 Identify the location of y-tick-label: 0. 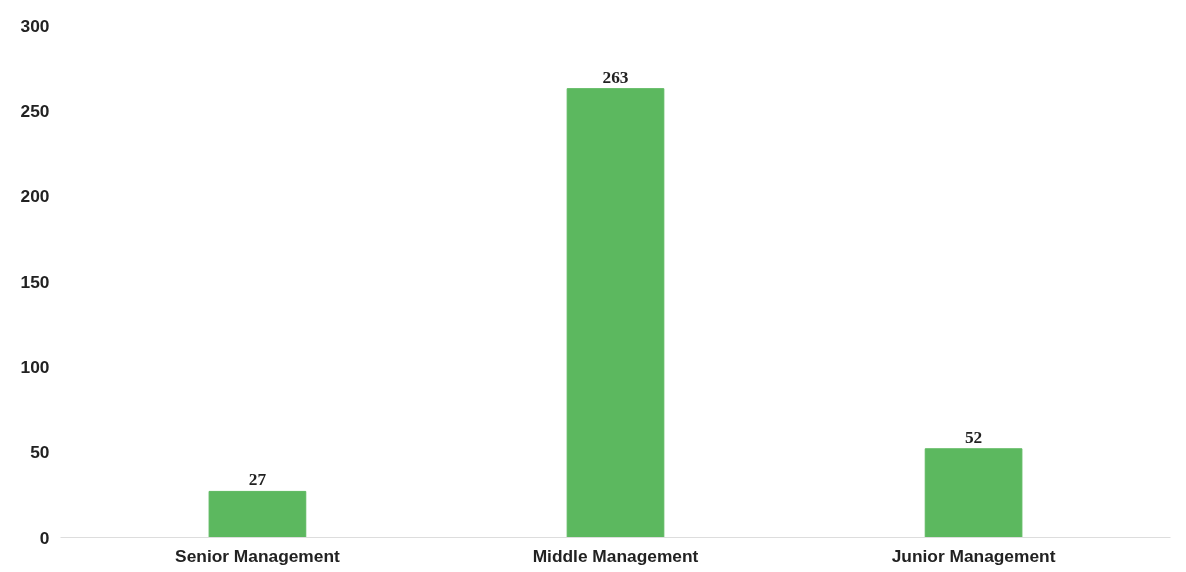
(44, 537).